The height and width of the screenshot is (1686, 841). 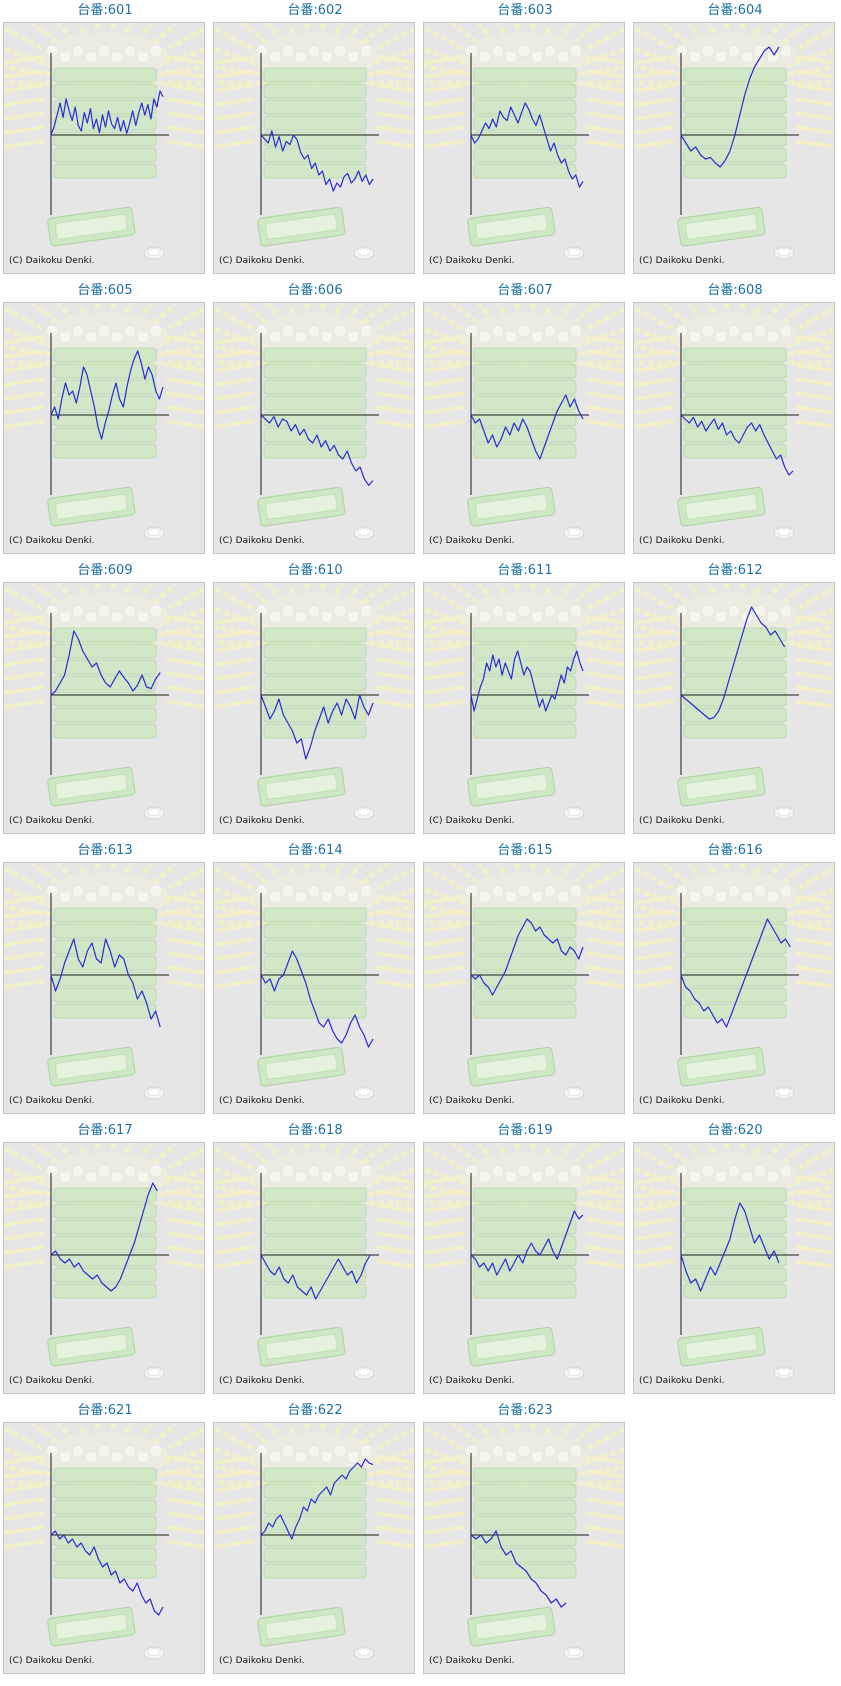 I want to click on machine-graph-card: 台番:617 (C) Daikoku Denki., so click(x=105, y=1260).